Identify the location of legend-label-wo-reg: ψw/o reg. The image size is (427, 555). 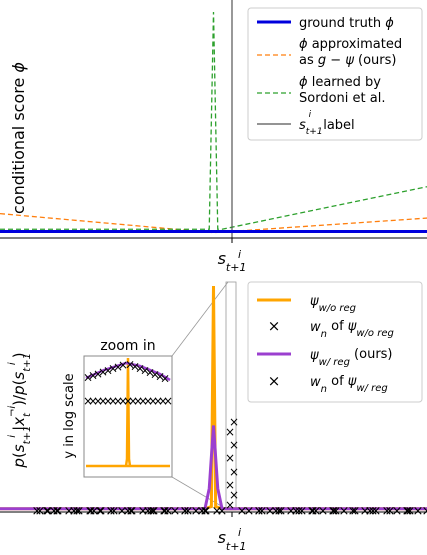
(333, 304).